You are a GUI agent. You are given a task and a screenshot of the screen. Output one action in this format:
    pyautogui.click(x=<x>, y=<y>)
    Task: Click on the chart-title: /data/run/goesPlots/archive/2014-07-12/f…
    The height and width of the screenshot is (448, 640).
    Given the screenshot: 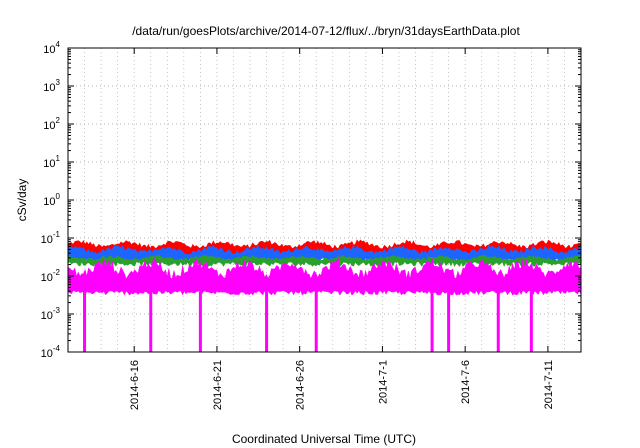 What is the action you would take?
    pyautogui.click(x=326, y=31)
    